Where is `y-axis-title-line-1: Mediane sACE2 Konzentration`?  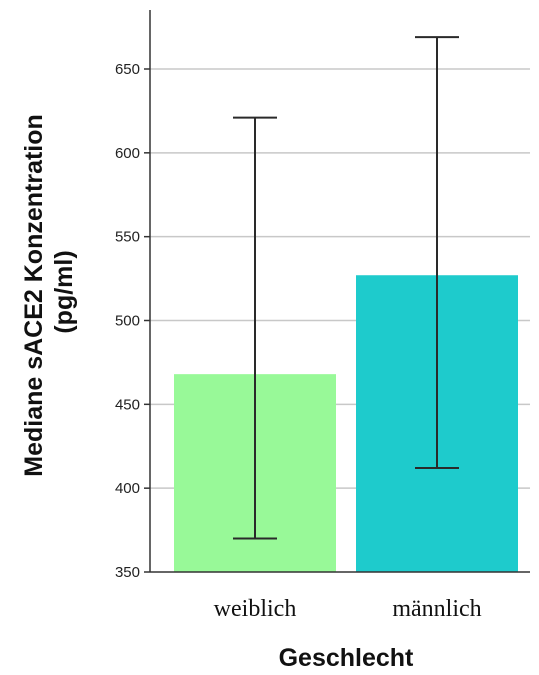 y-axis-title-line-1: Mediane sACE2 Konzentration is located at coordinates (34, 295).